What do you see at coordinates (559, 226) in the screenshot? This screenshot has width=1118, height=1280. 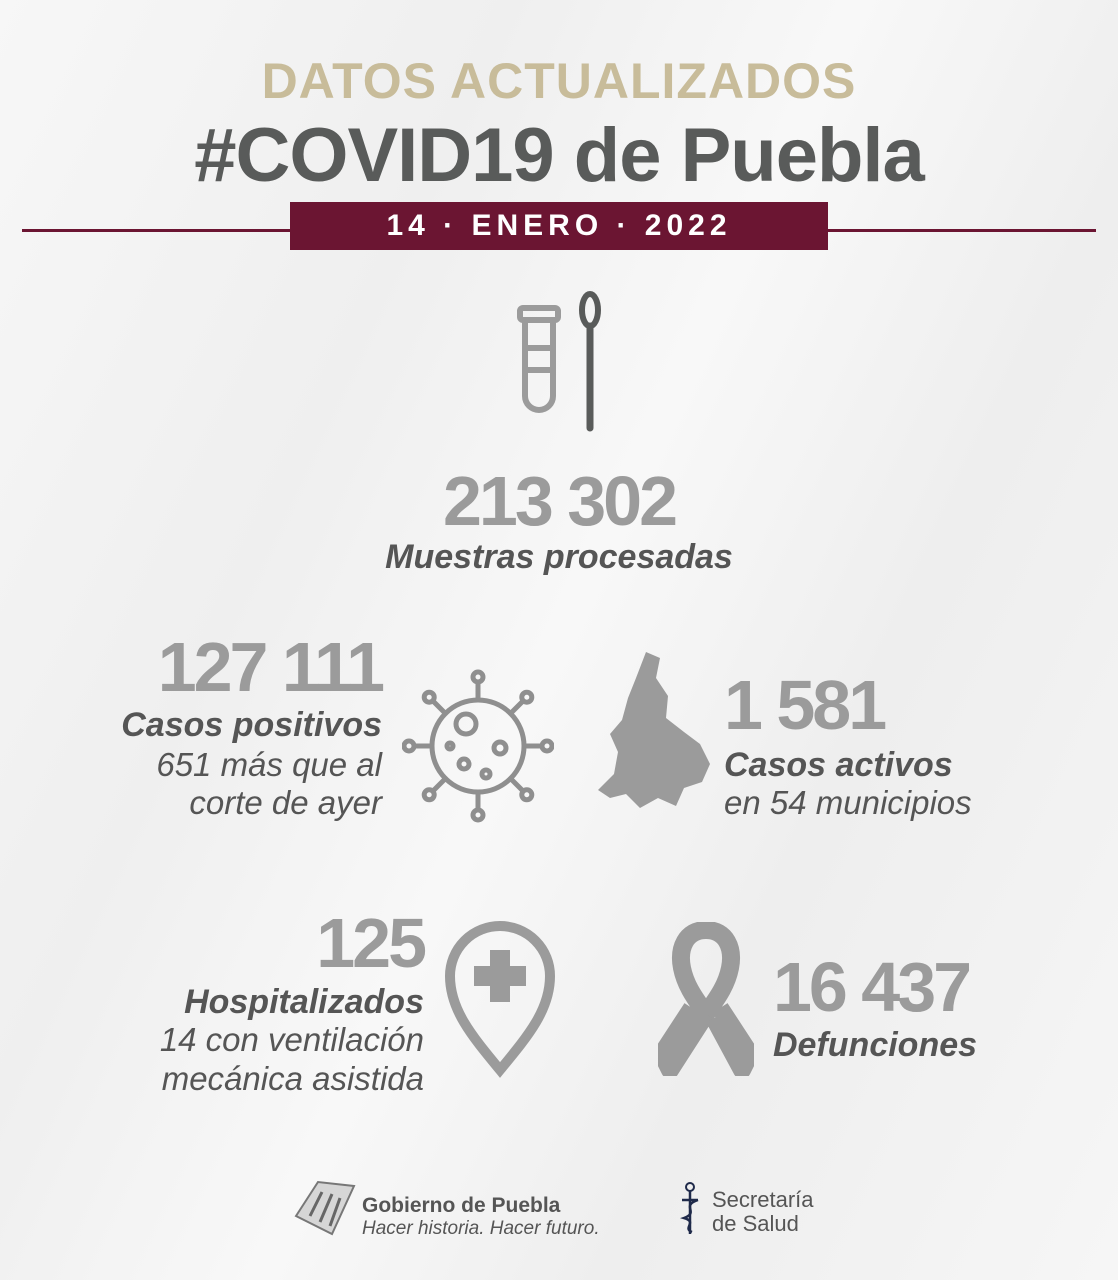 I see `date-banner: 14 · ENERO · 2022` at bounding box center [559, 226].